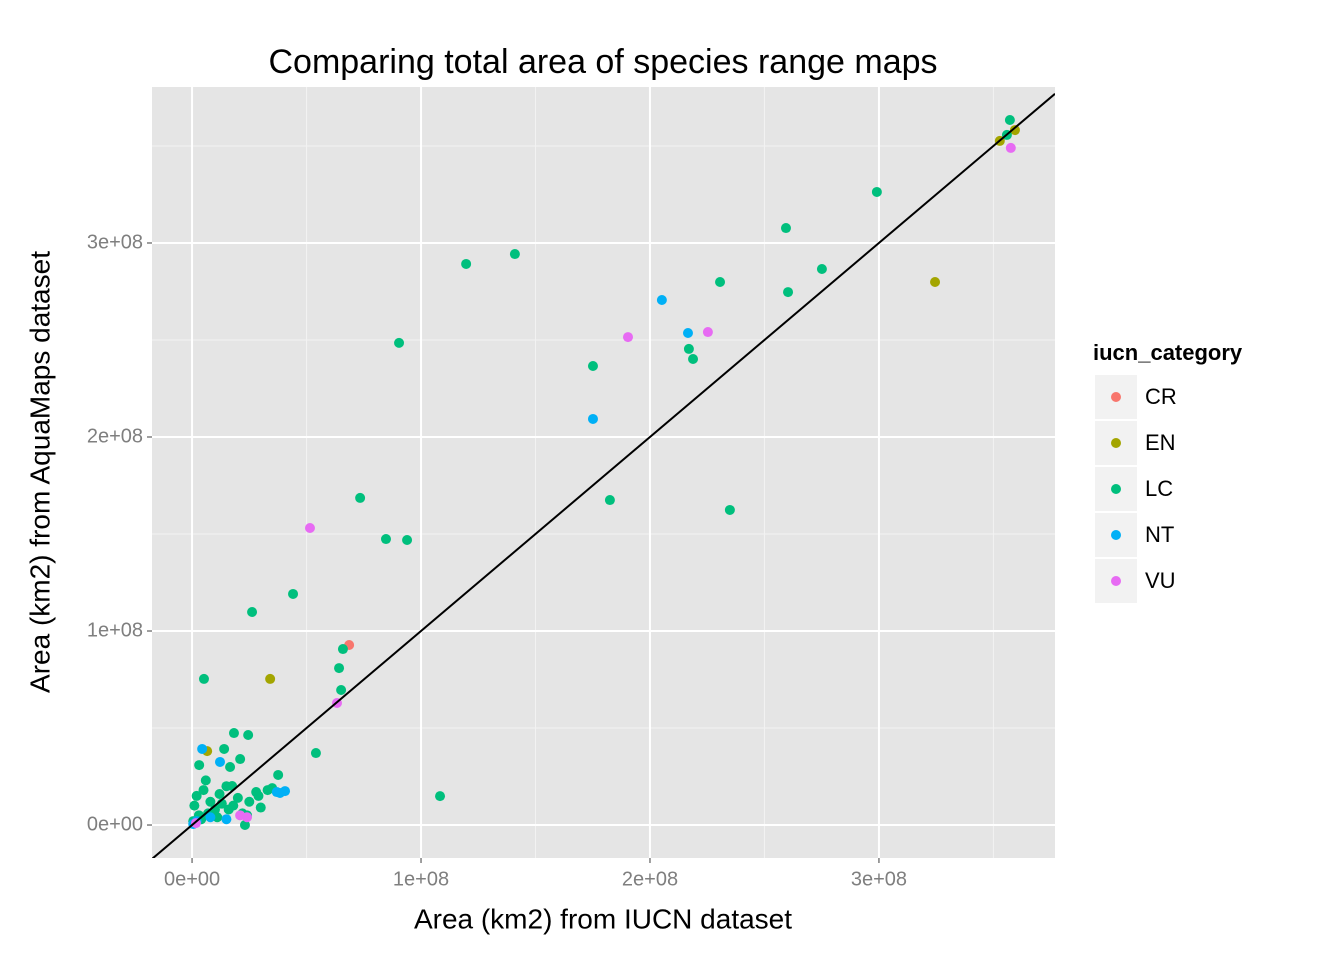 The height and width of the screenshot is (960, 1344). I want to click on legend-label: EN, so click(1160, 442).